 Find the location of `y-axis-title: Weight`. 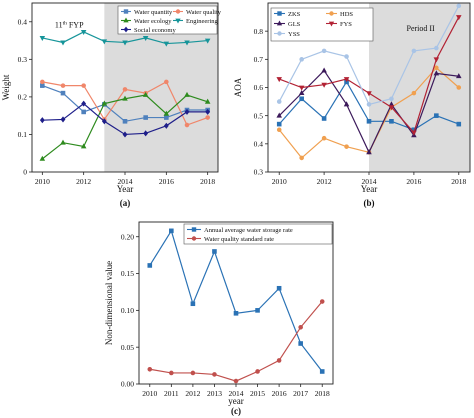

y-axis-title: Weight is located at coordinates (6, 87).